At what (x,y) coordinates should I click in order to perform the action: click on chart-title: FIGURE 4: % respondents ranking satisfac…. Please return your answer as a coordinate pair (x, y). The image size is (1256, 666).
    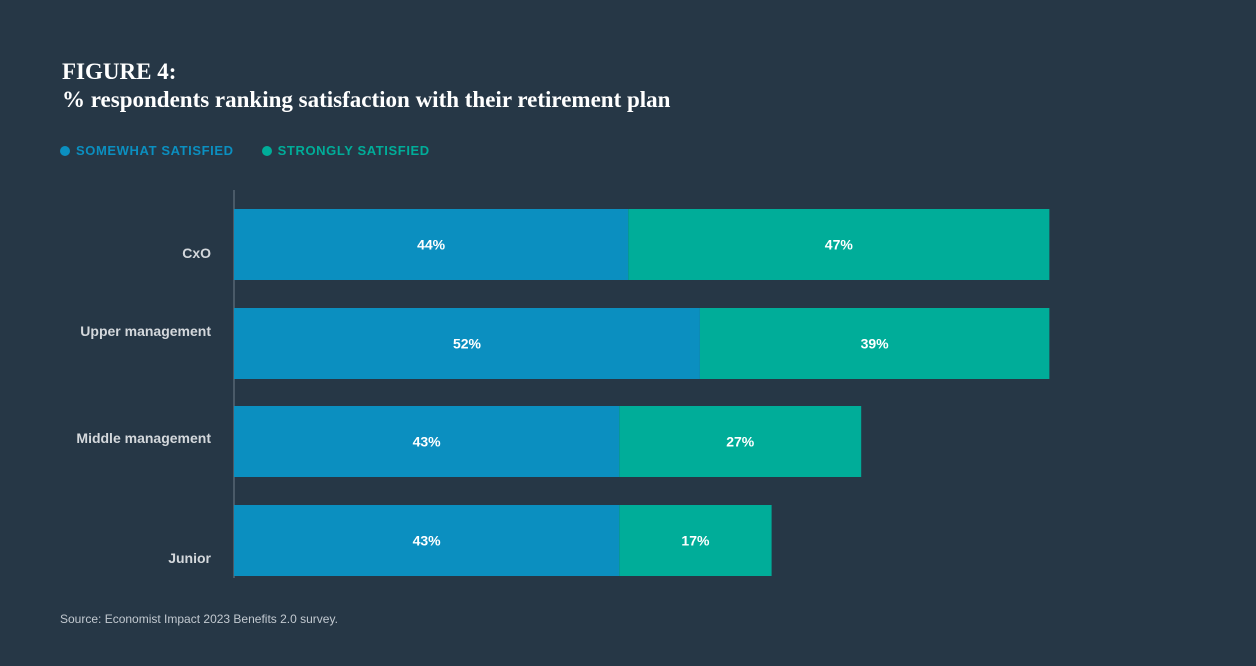
    Looking at the image, I should click on (366, 86).